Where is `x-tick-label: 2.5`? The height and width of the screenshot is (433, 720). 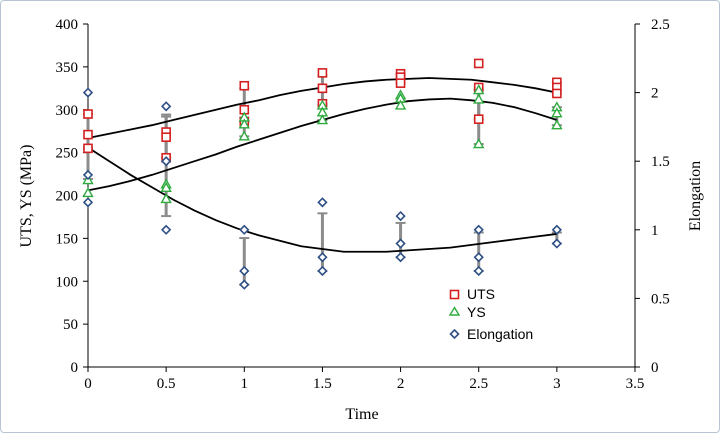
x-tick-label: 2.5 is located at coordinates (478, 384).